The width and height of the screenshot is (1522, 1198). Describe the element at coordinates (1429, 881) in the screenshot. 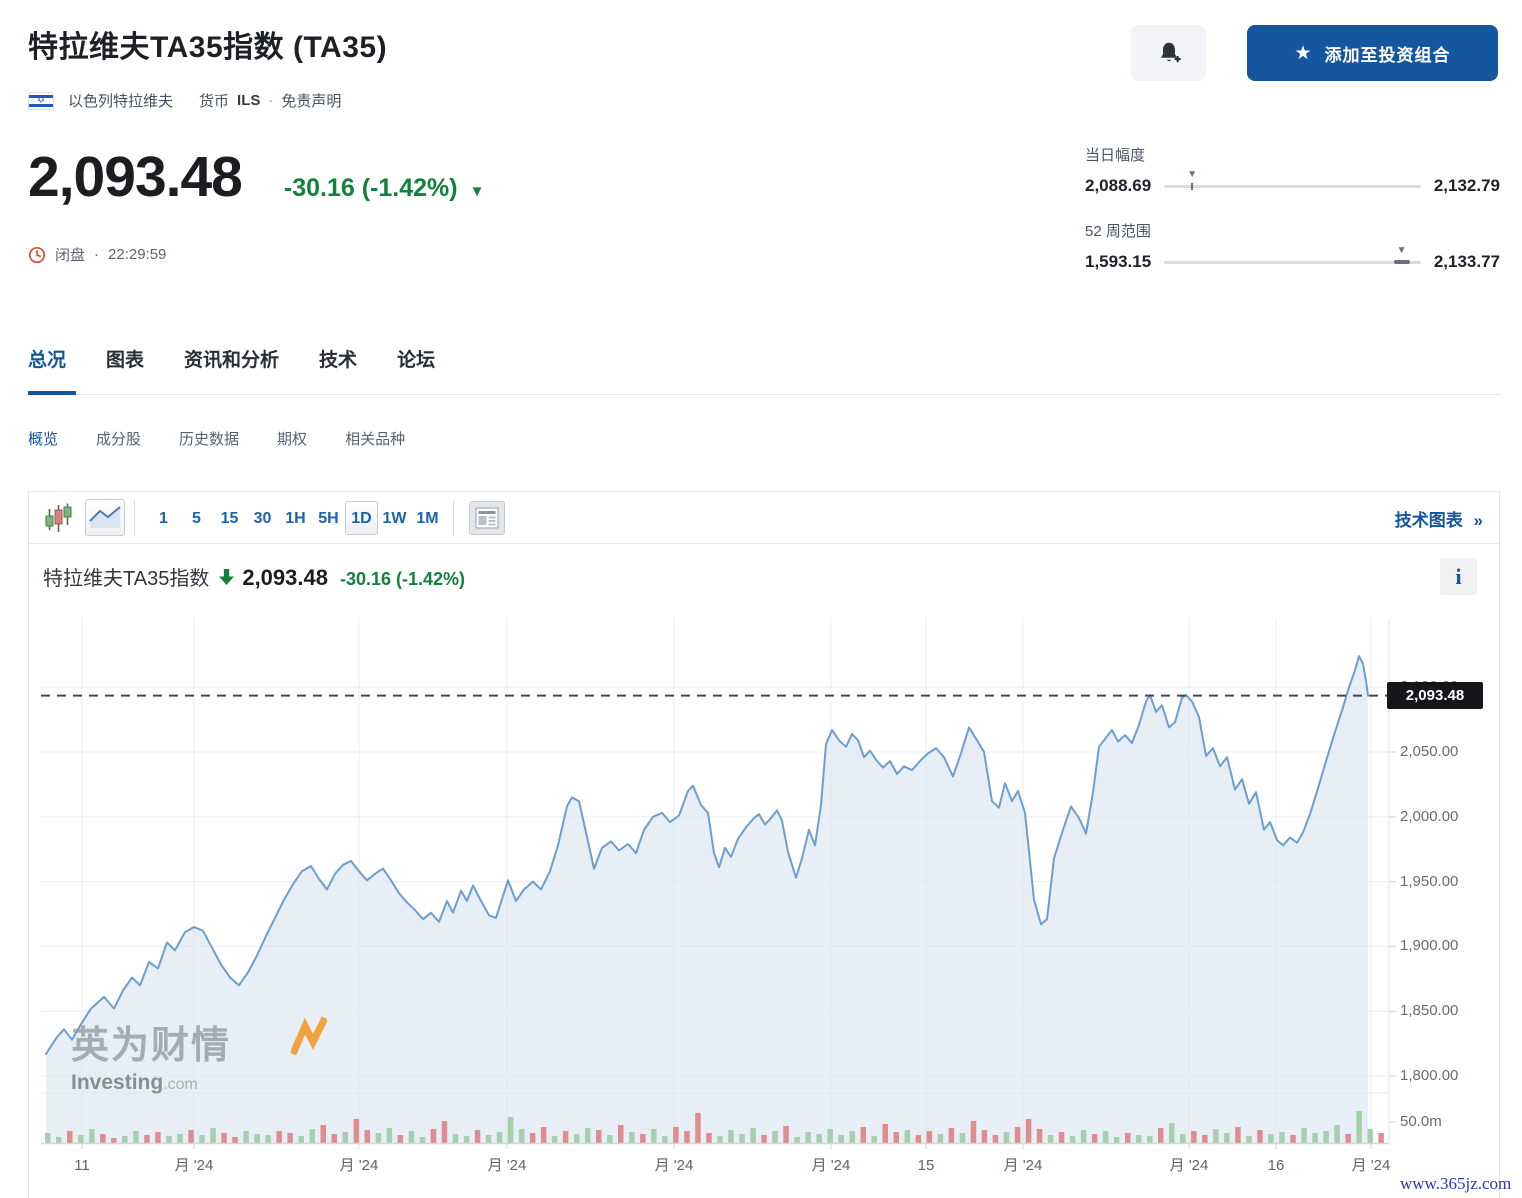

I see `y-axis-label: 1,950.00` at that location.